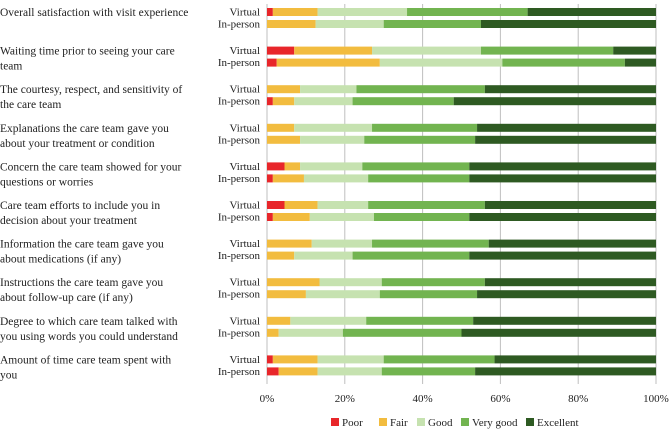 This screenshot has height=430, width=669. I want to click on question-label: Care team efforts to include you in, so click(80, 206).